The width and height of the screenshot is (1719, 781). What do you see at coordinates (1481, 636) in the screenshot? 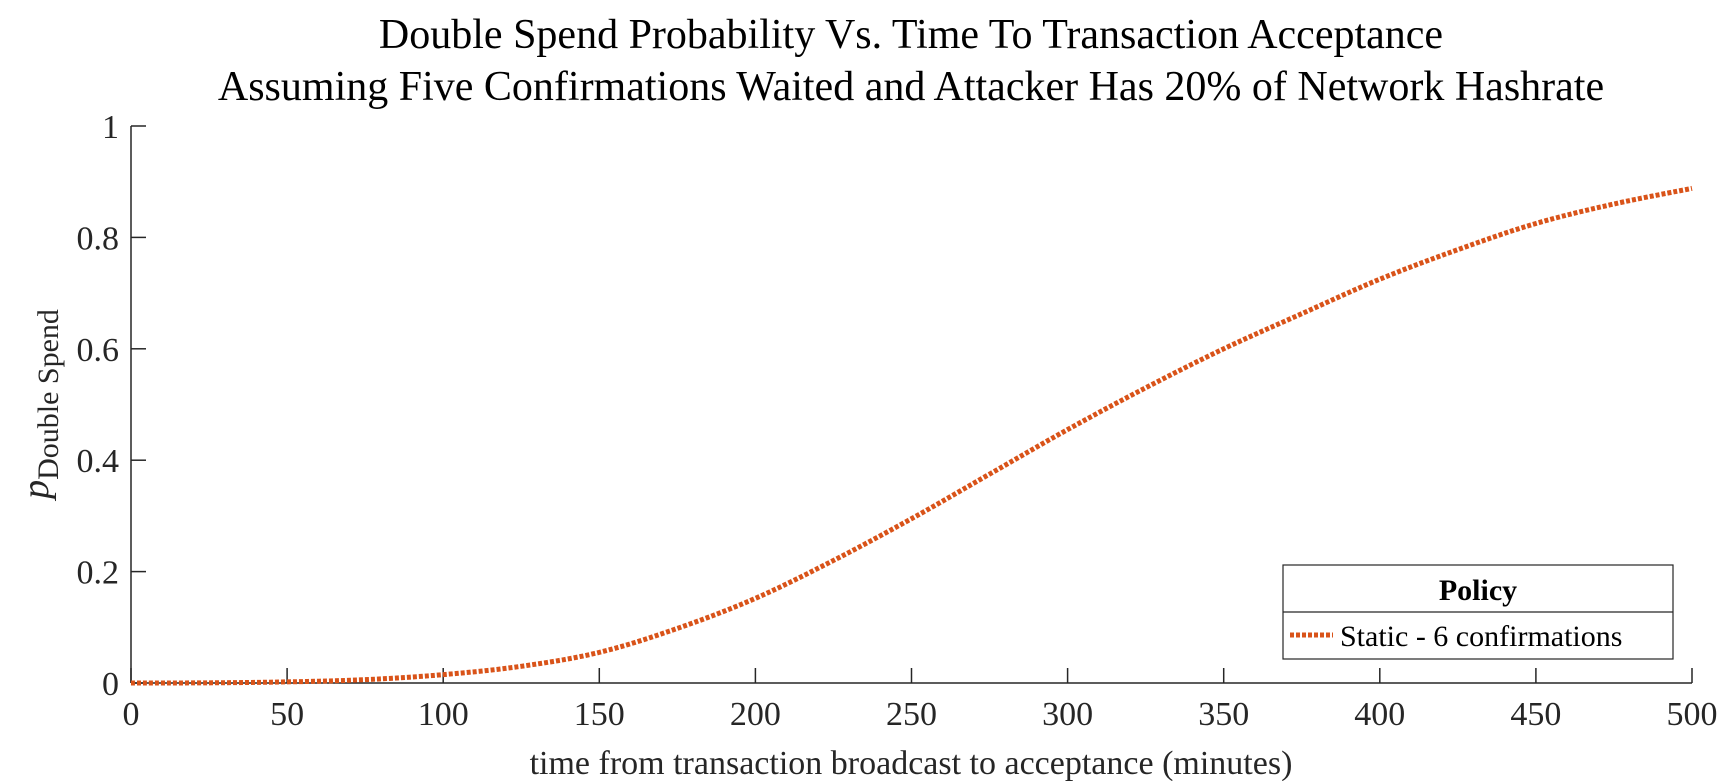
I see `legend-entry-label: Static - 6 confirmations` at bounding box center [1481, 636].